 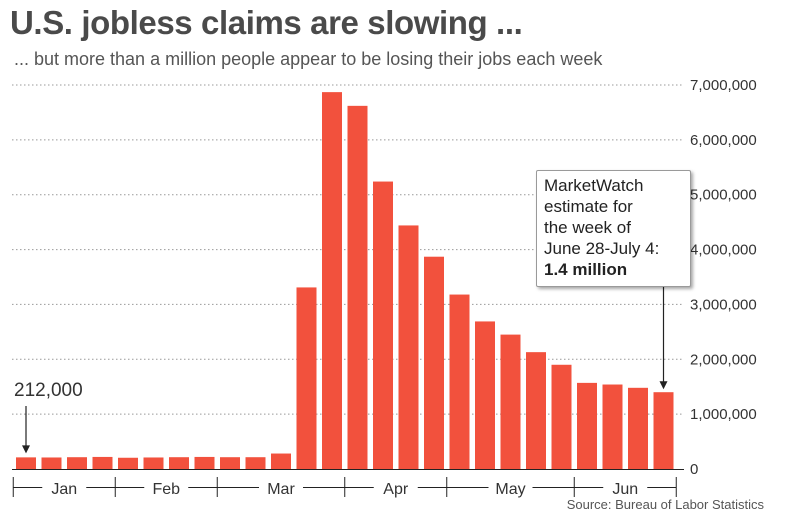 I want to click on y-tick-label: 7,000,000, so click(x=723, y=85).